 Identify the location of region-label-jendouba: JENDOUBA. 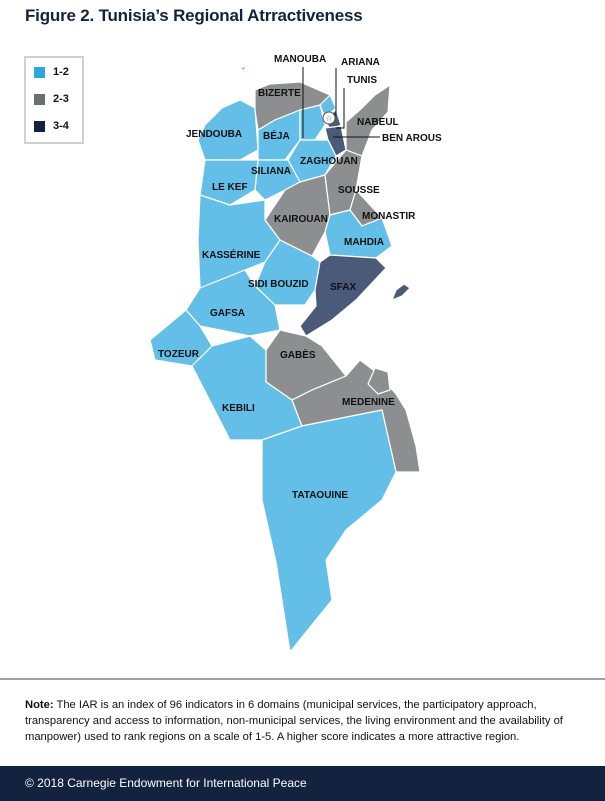
(214, 134).